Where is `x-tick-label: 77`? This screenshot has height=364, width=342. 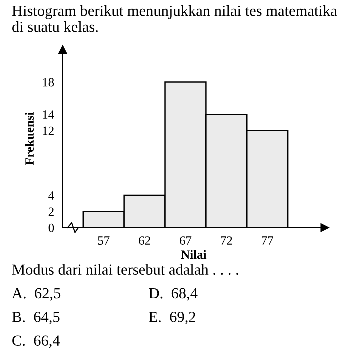 x-tick-label: 77 is located at coordinates (268, 240).